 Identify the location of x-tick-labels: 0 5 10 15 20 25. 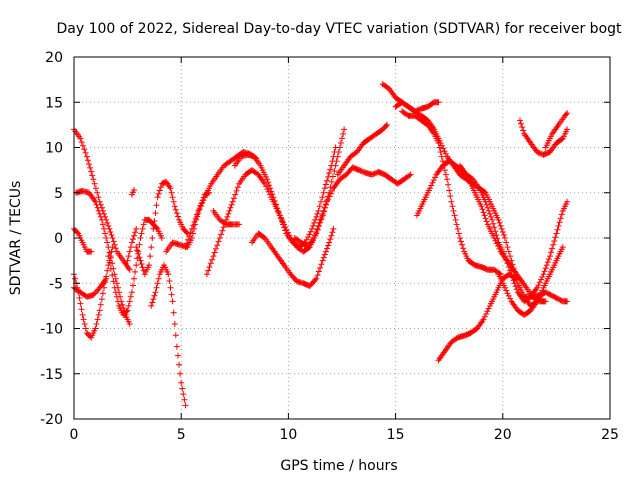
(344, 435).